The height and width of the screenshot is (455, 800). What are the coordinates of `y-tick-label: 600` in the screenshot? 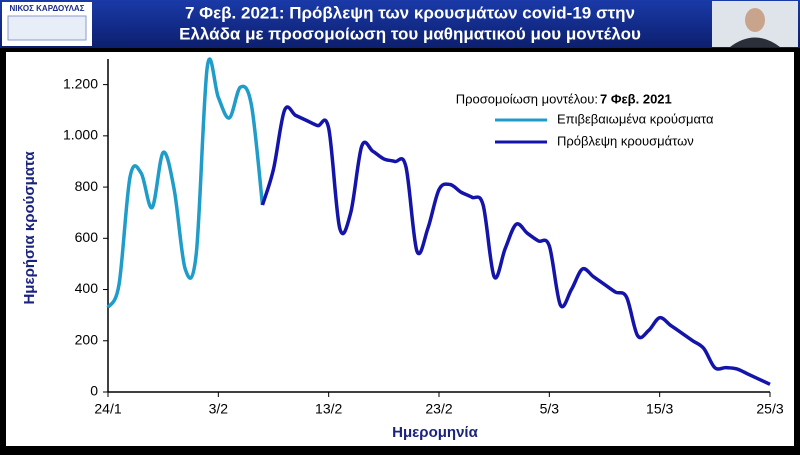 It's located at (87, 237).